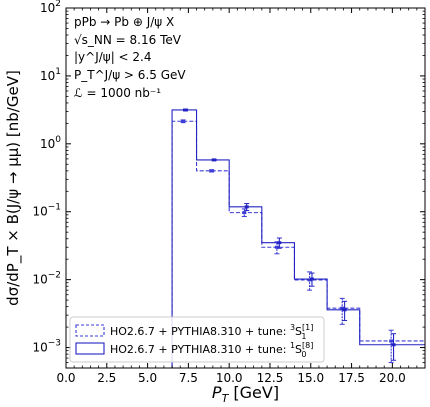  What do you see at coordinates (117, 93) in the screenshot?
I see `annotation-luminosity: ℒ = 1000 nb⁻¹` at bounding box center [117, 93].